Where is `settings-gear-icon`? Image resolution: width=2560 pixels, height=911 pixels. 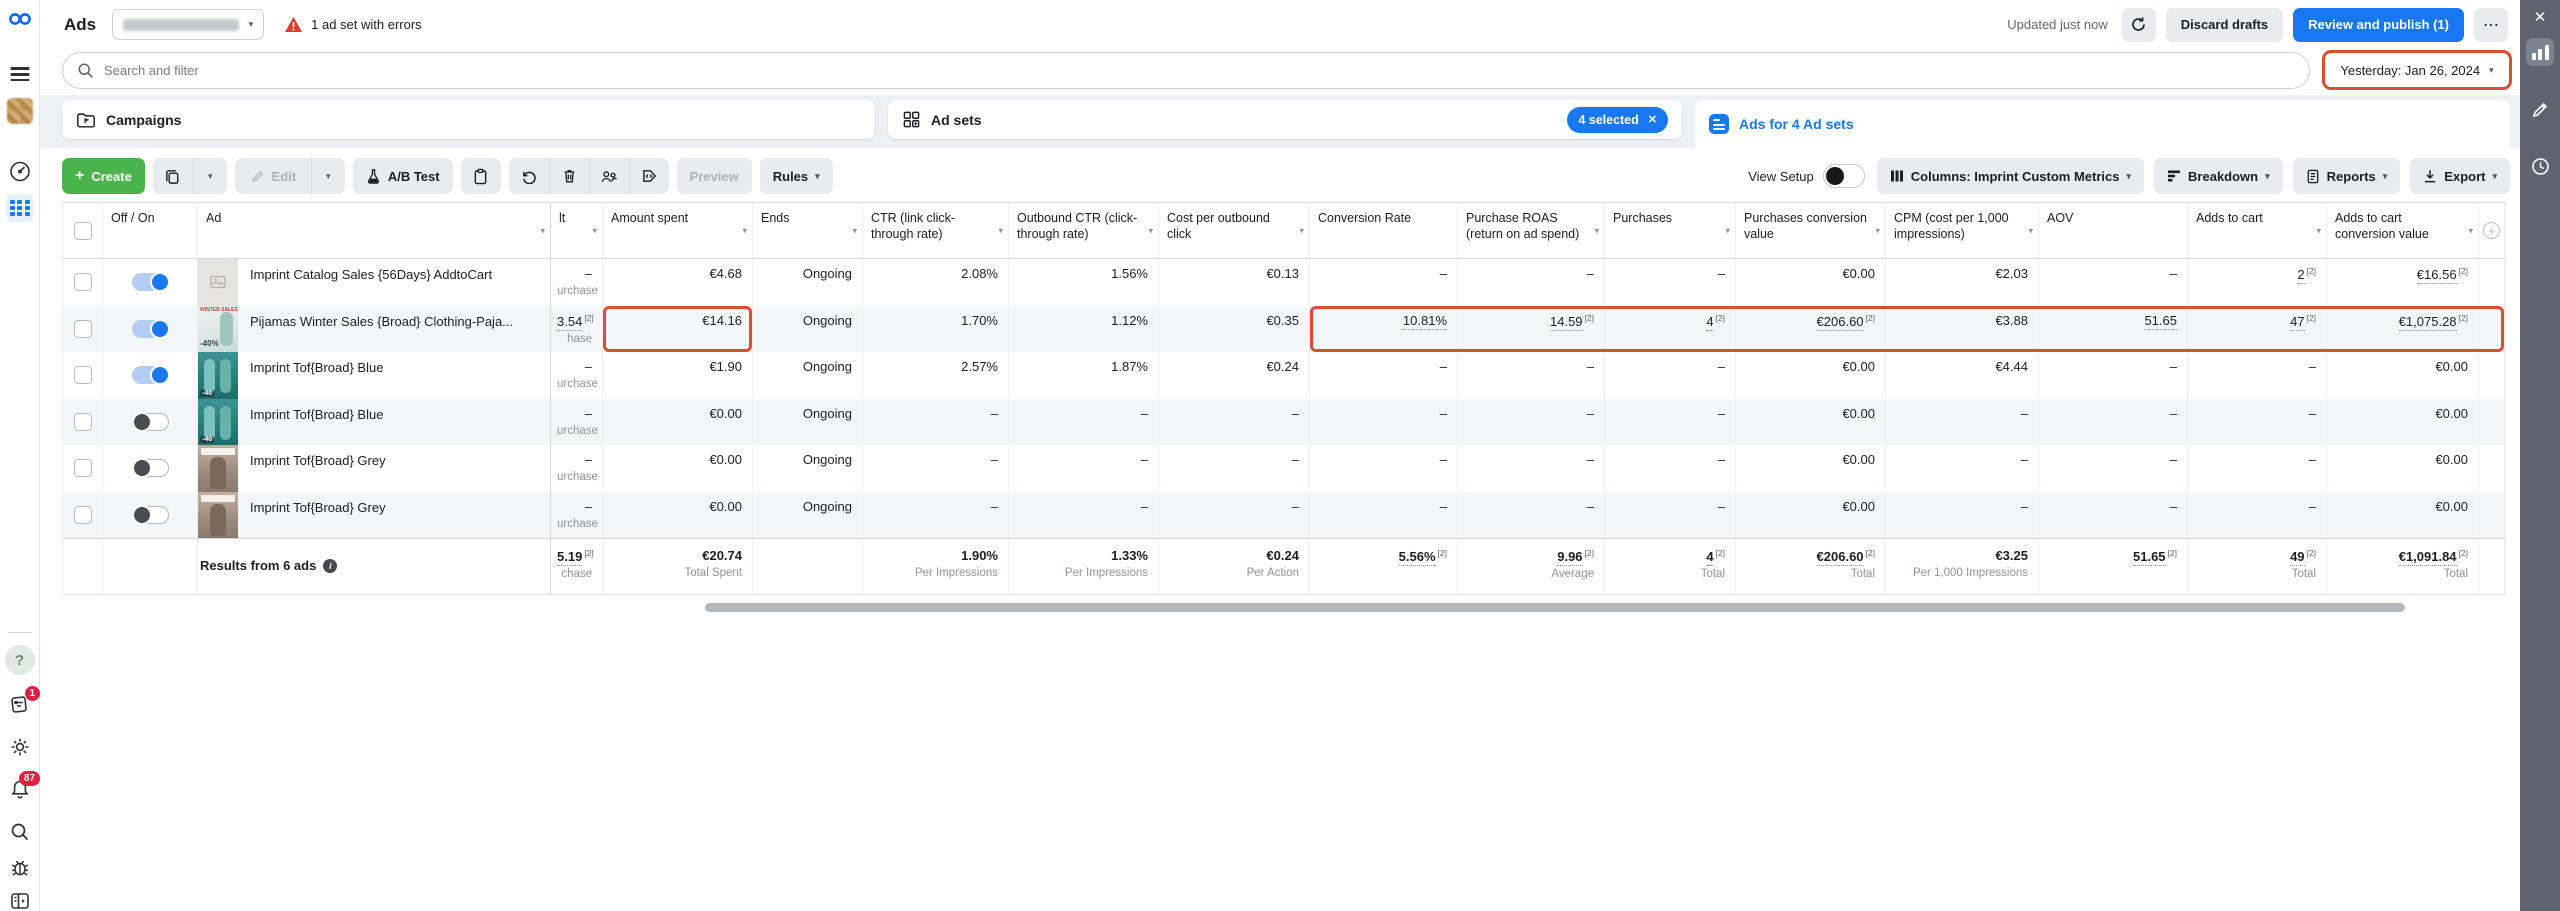 settings-gear-icon is located at coordinates (20, 747).